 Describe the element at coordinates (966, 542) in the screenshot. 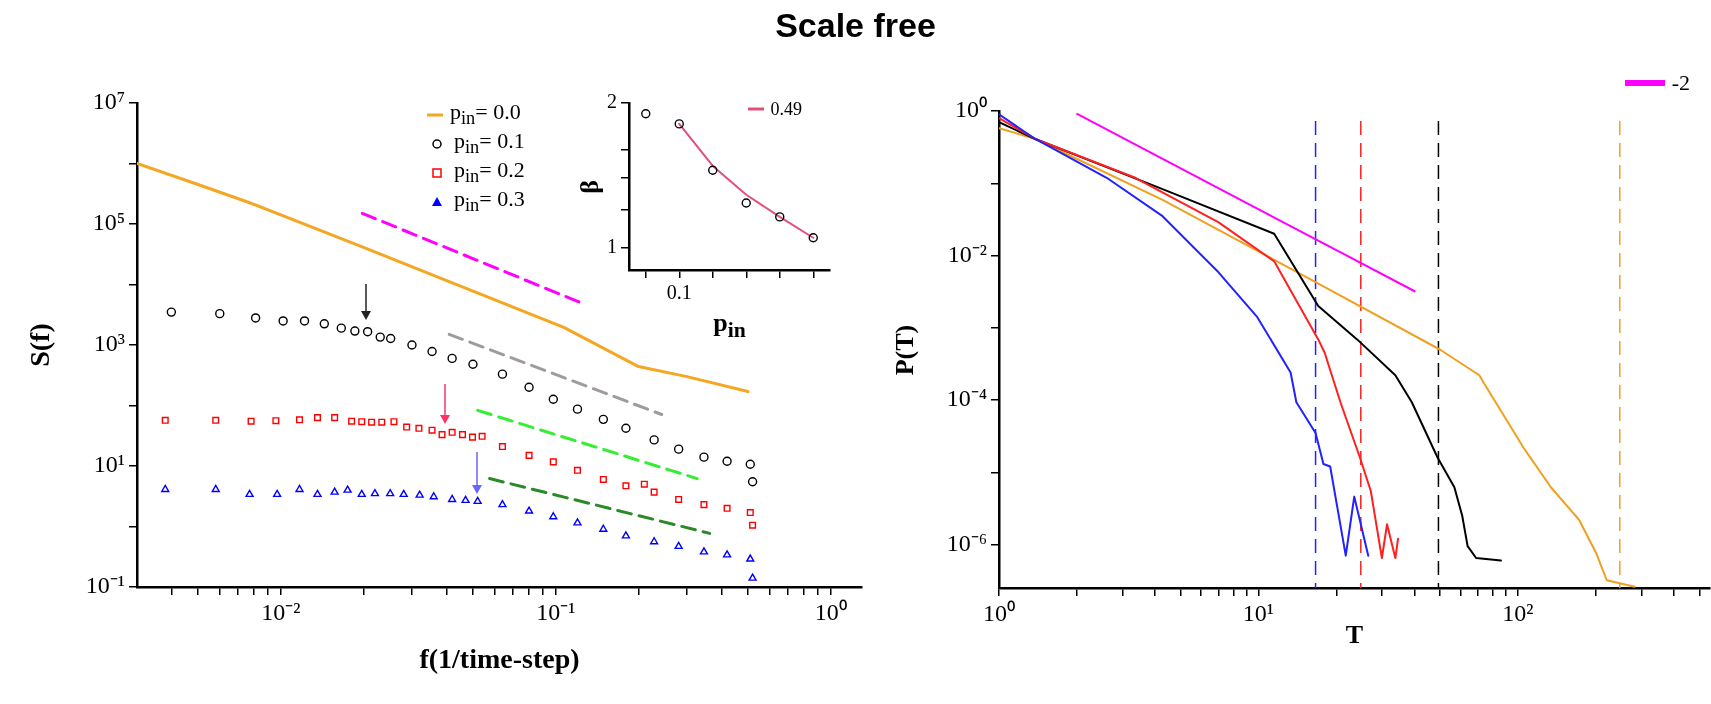

I see `y-tick-label: 10⁻⁶` at that location.